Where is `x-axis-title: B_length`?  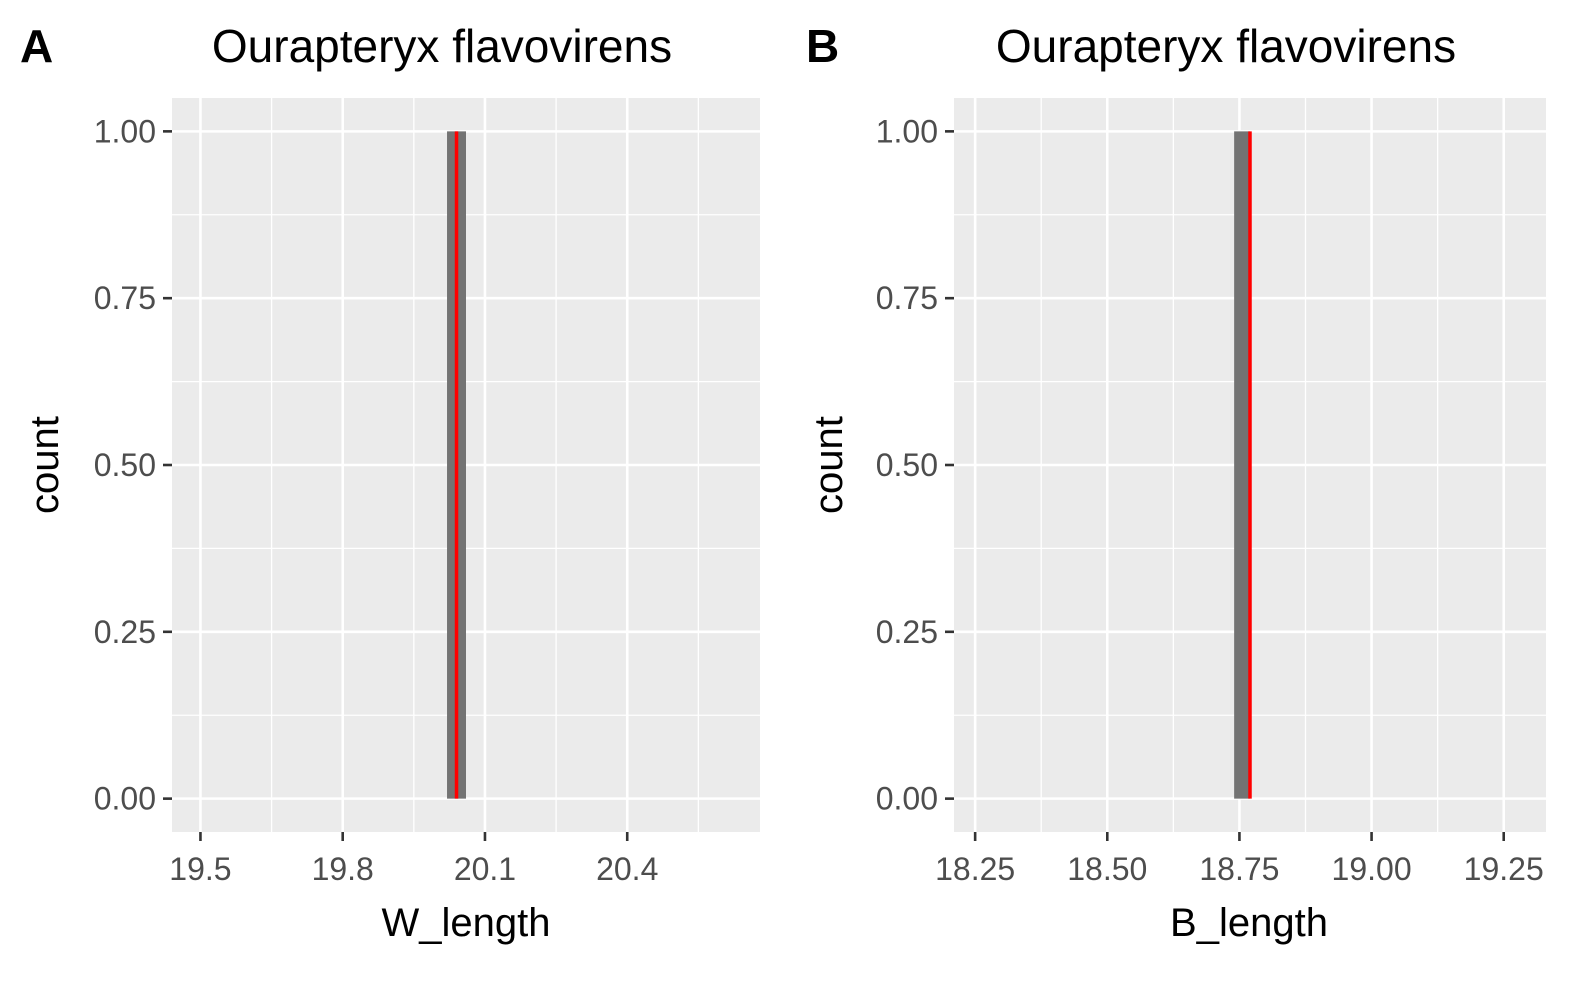
x-axis-title: B_length is located at coordinates (1249, 923).